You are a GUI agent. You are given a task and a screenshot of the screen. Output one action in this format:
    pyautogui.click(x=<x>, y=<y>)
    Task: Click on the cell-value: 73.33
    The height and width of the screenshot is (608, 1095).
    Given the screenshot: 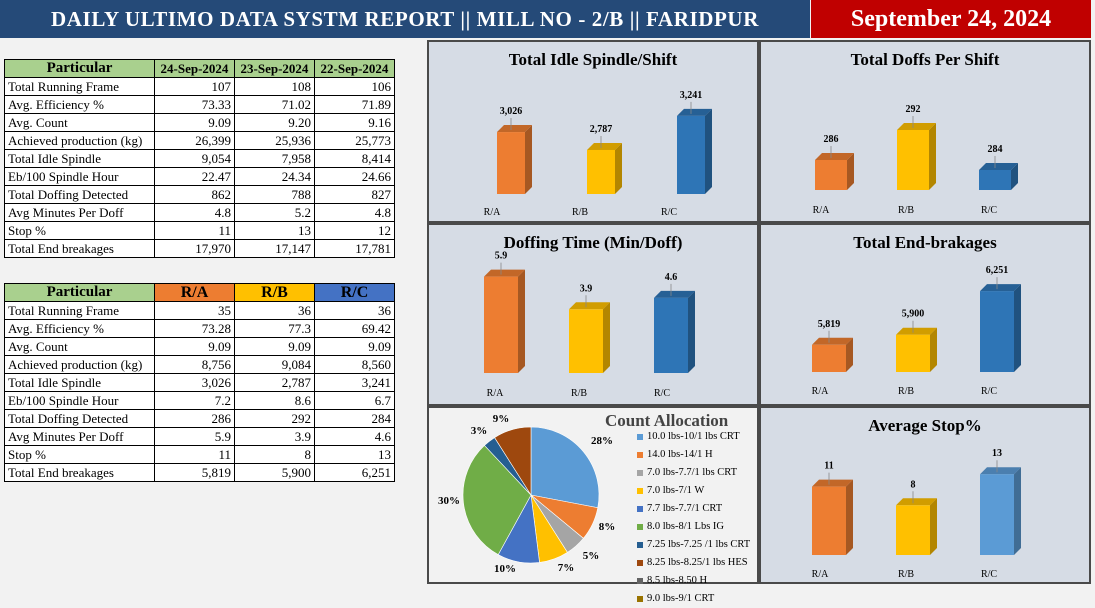 What is the action you would take?
    pyautogui.click(x=194, y=104)
    